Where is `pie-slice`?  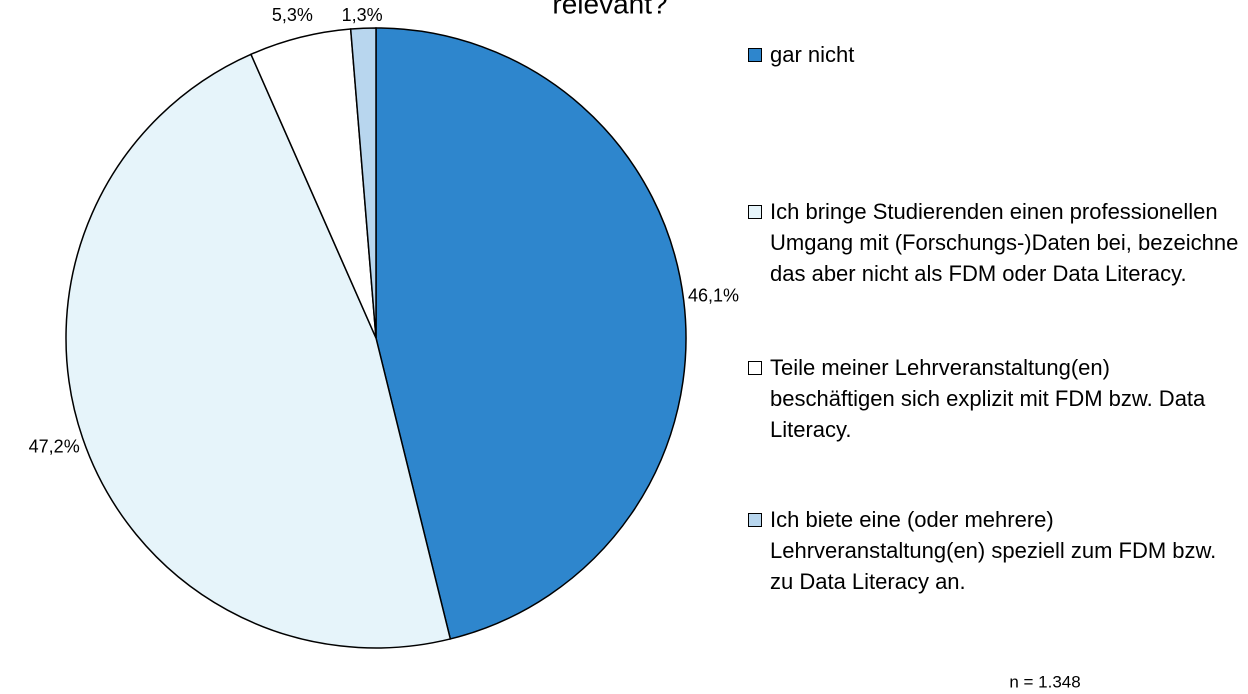
pie-slice is located at coordinates (363, 183).